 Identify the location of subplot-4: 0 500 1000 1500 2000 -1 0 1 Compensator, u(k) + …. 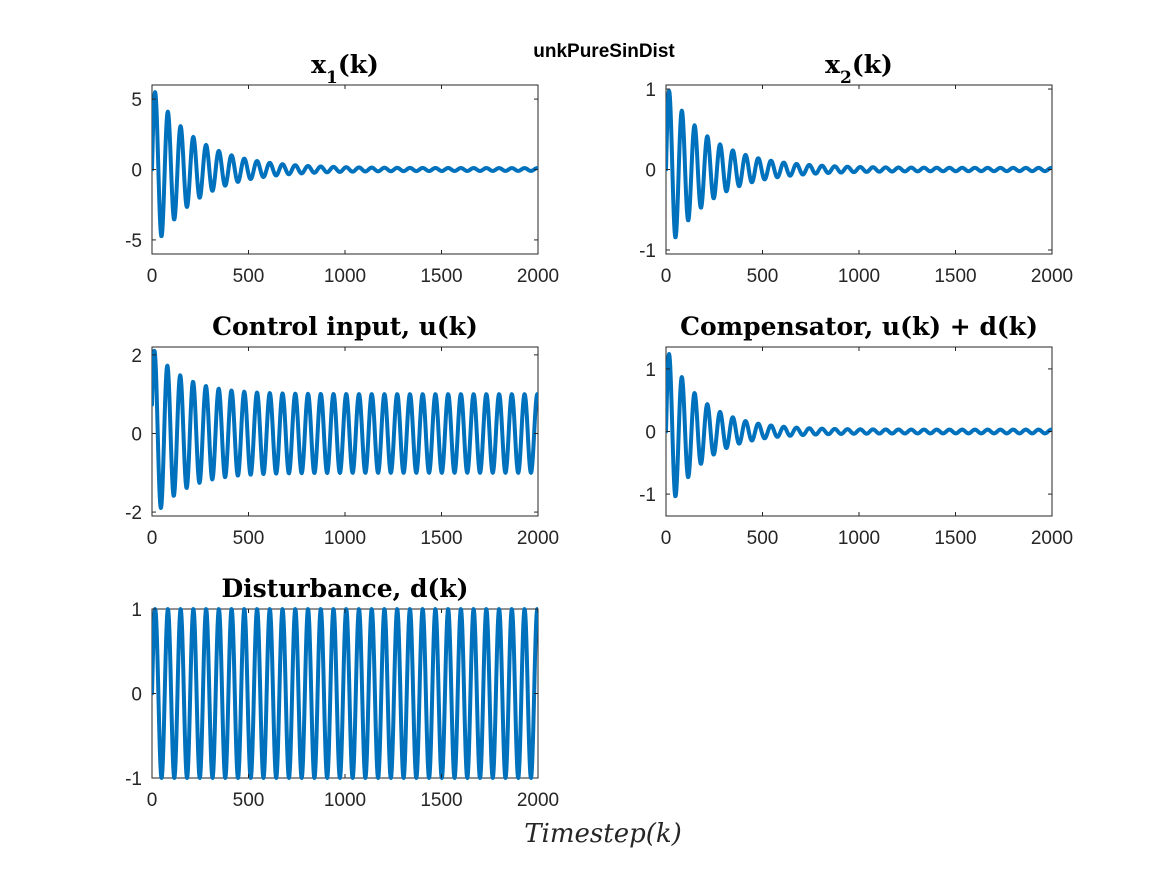
(856, 430).